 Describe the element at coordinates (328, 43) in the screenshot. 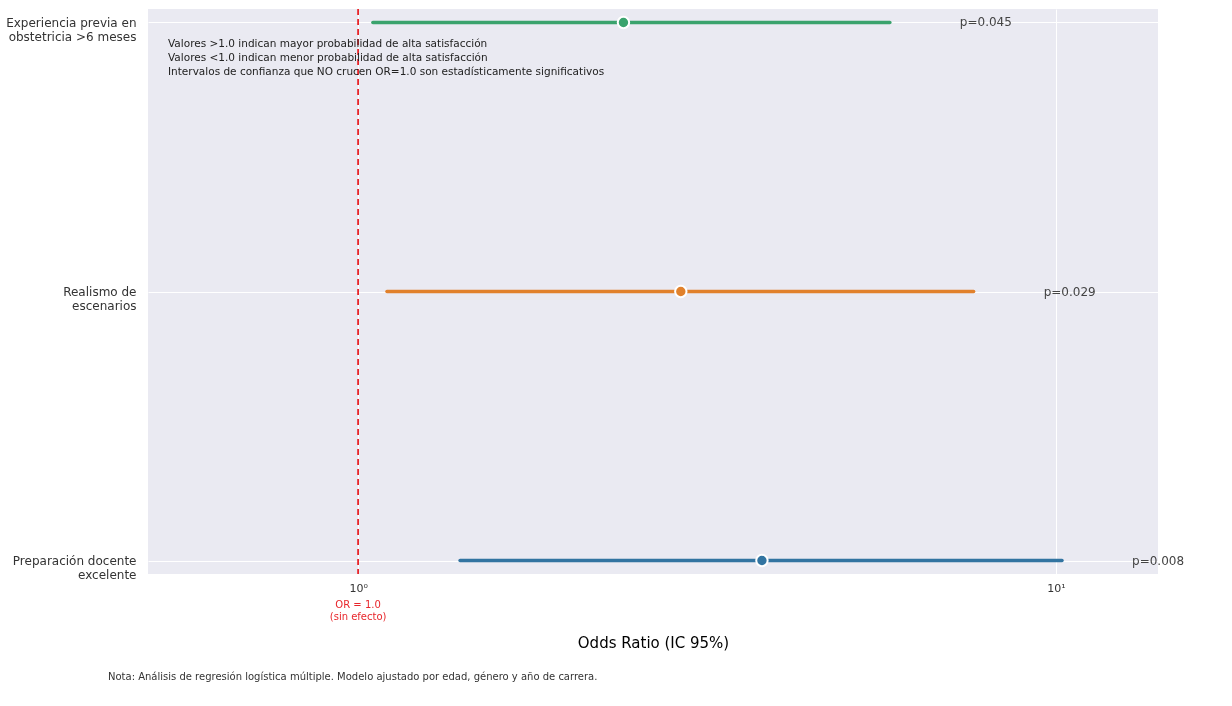

I see `annotation: Valores >1.0 indican mayor probabilidad de alta satisfacción` at that location.